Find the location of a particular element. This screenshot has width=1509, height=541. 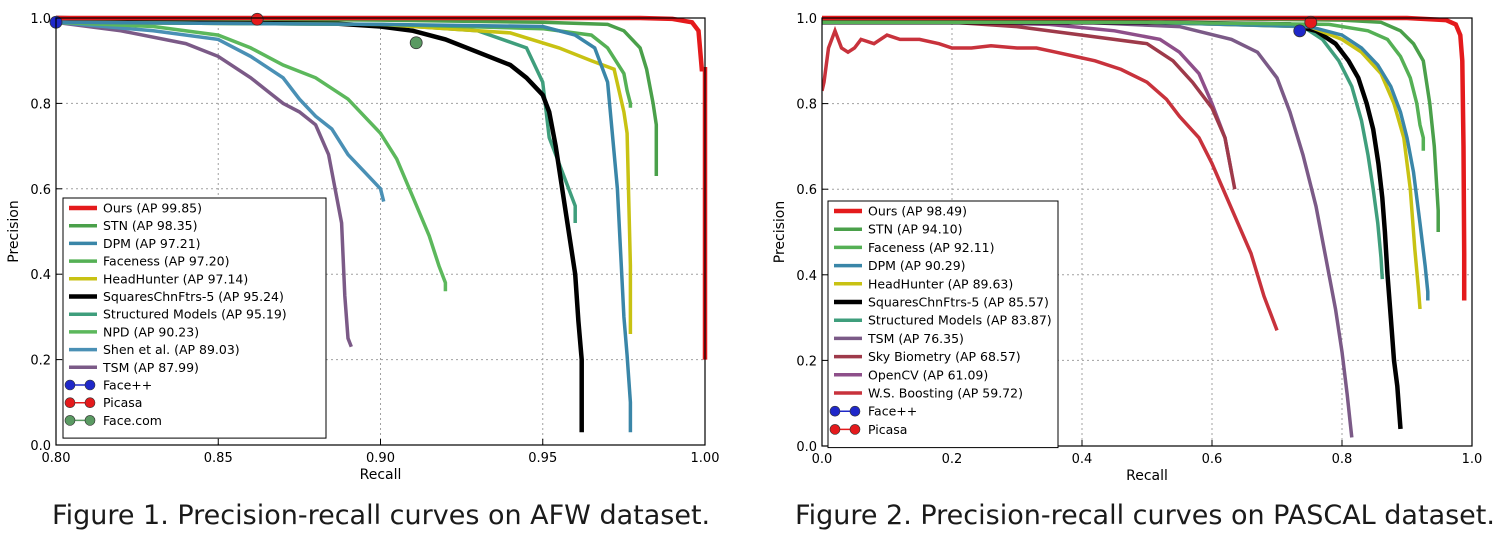

legend-label-shen-et-al: Shen et al. (AP 89.03) is located at coordinates (171, 349).